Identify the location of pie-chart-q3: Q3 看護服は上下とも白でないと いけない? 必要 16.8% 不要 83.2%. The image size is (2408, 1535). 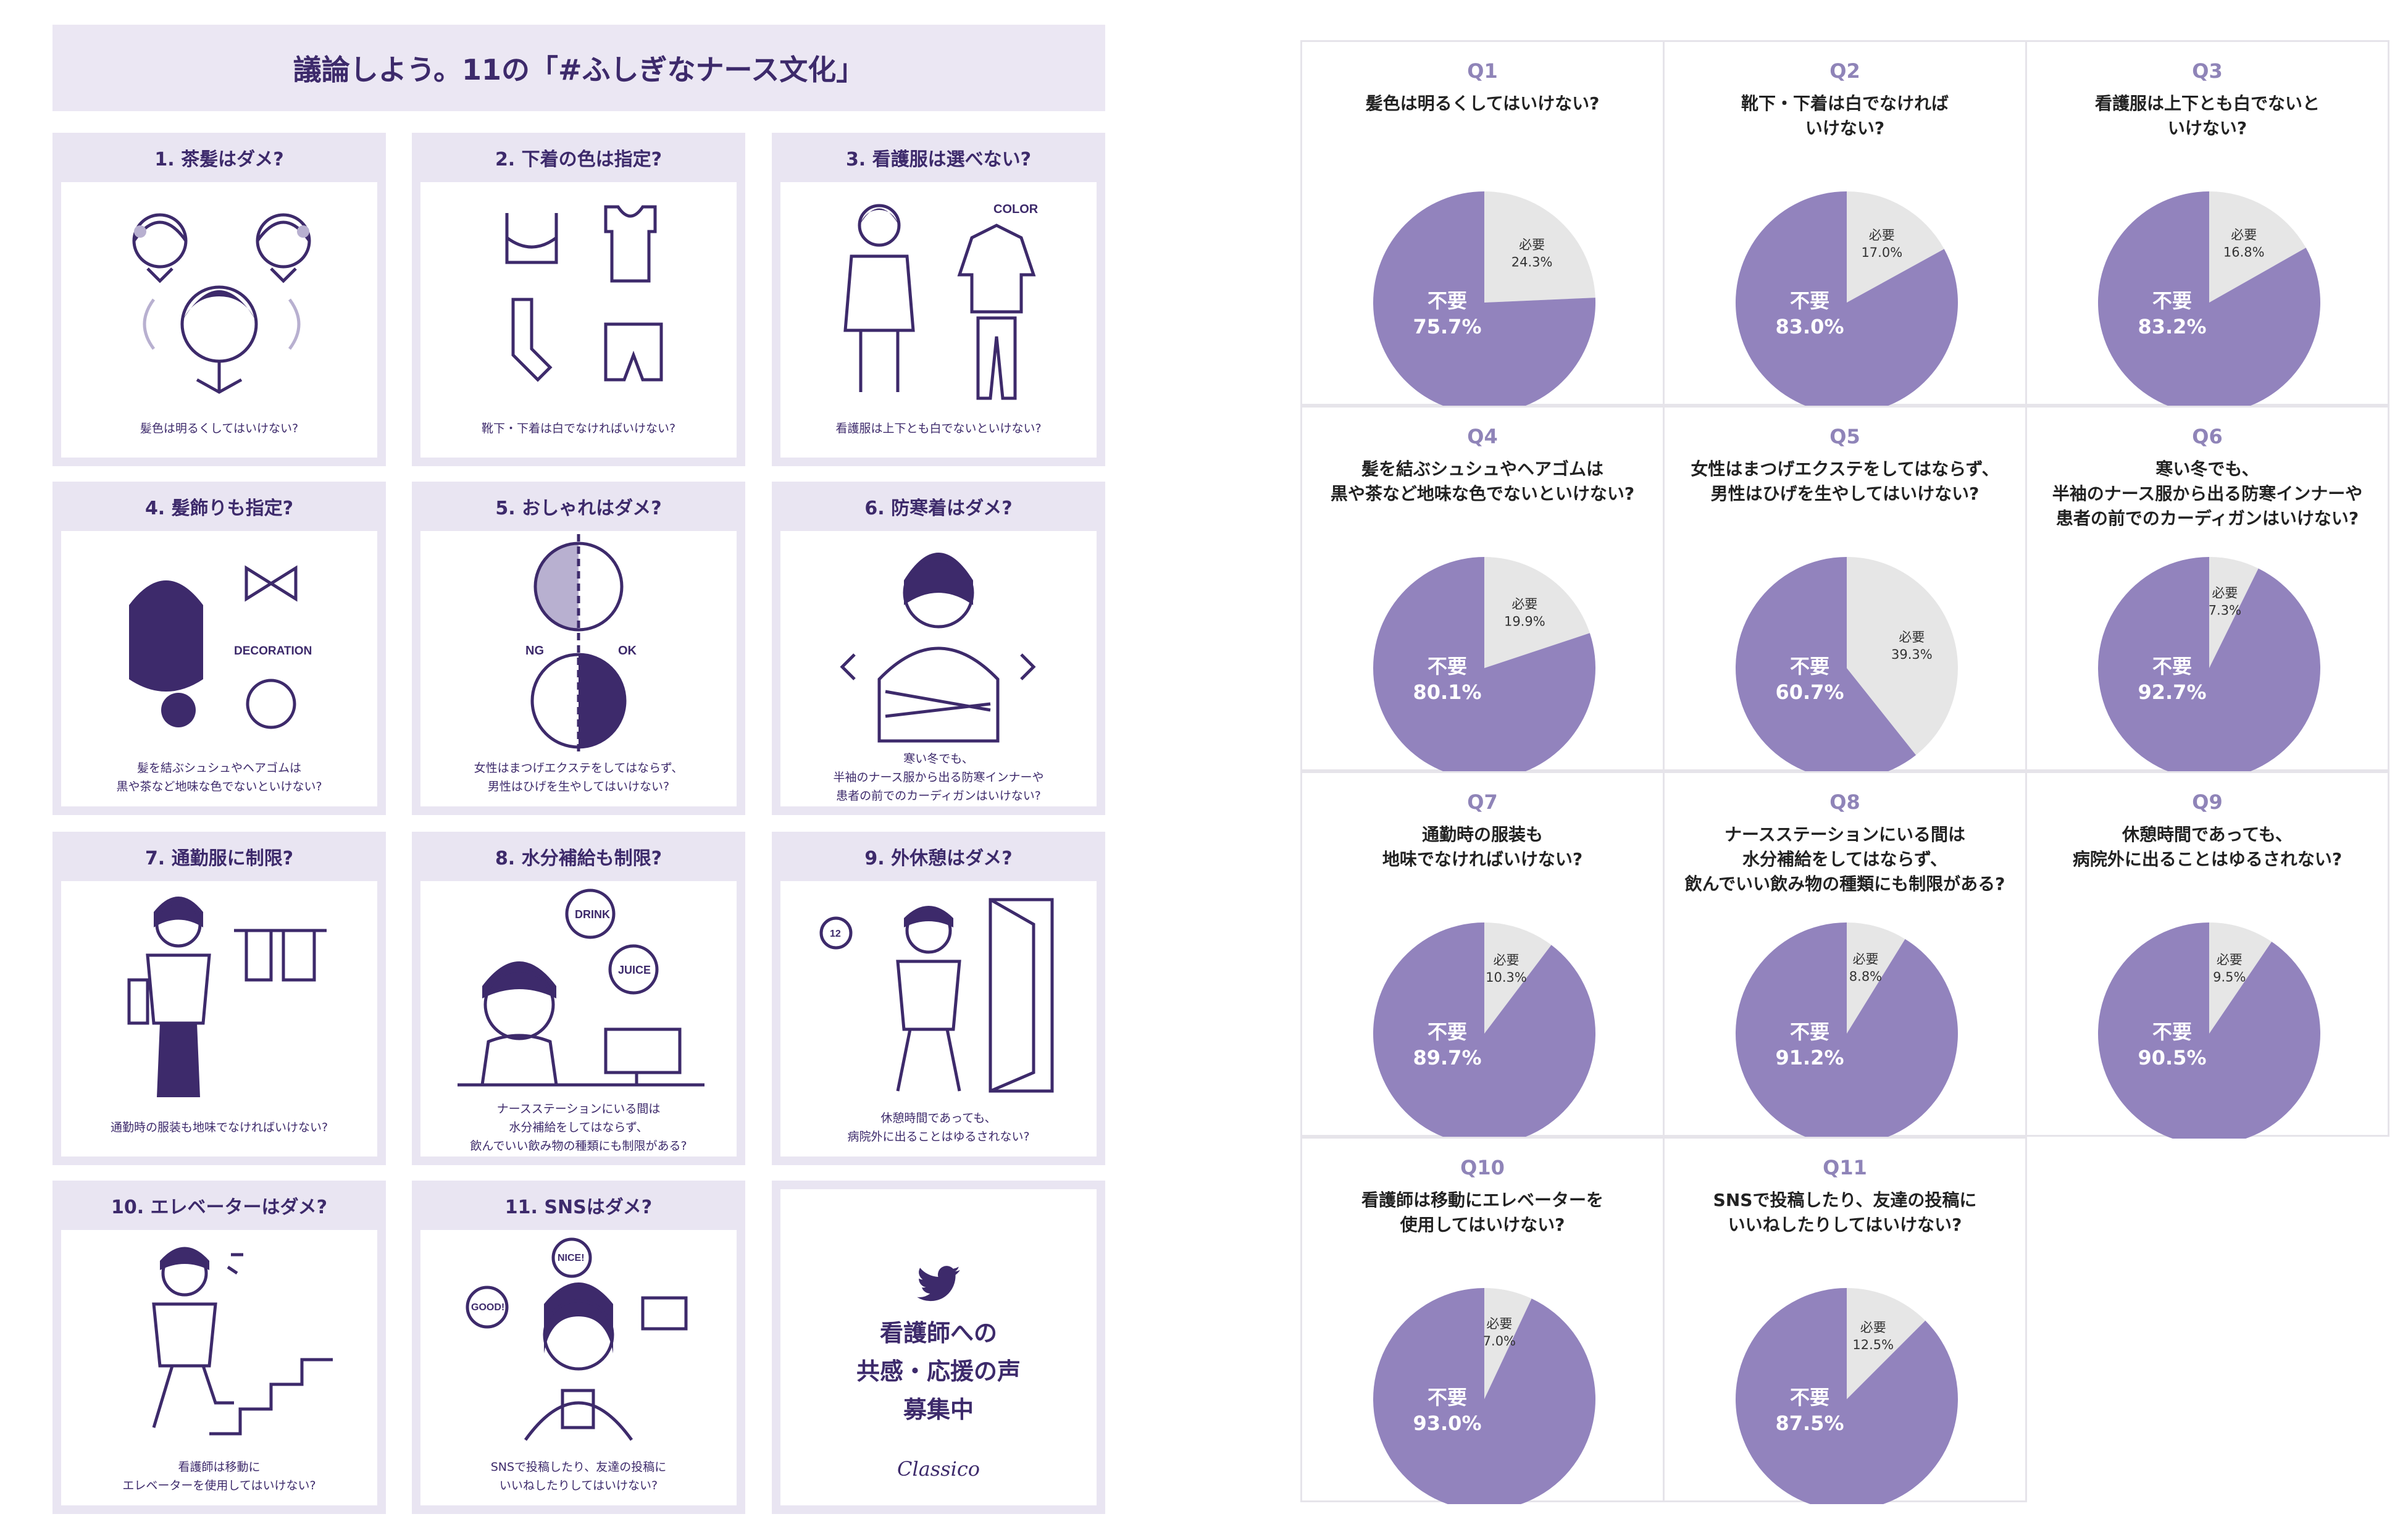
(2207, 224).